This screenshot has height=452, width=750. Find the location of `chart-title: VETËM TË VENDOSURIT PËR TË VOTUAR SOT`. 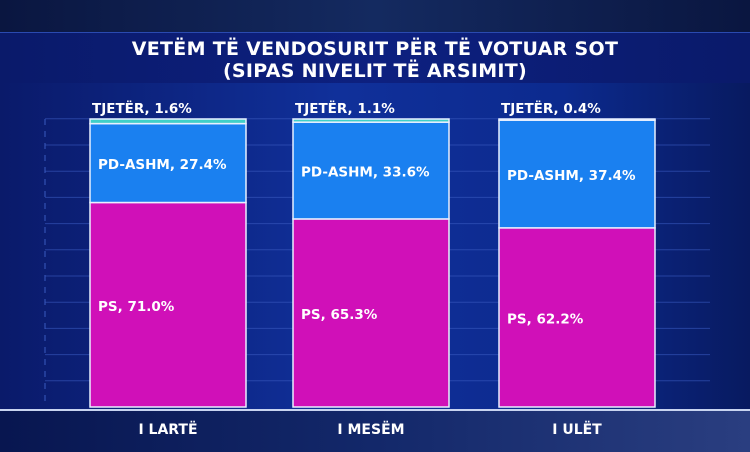

chart-title: VETËM TË VENDOSURIT PËR TË VOTUAR SOT is located at coordinates (375, 49).